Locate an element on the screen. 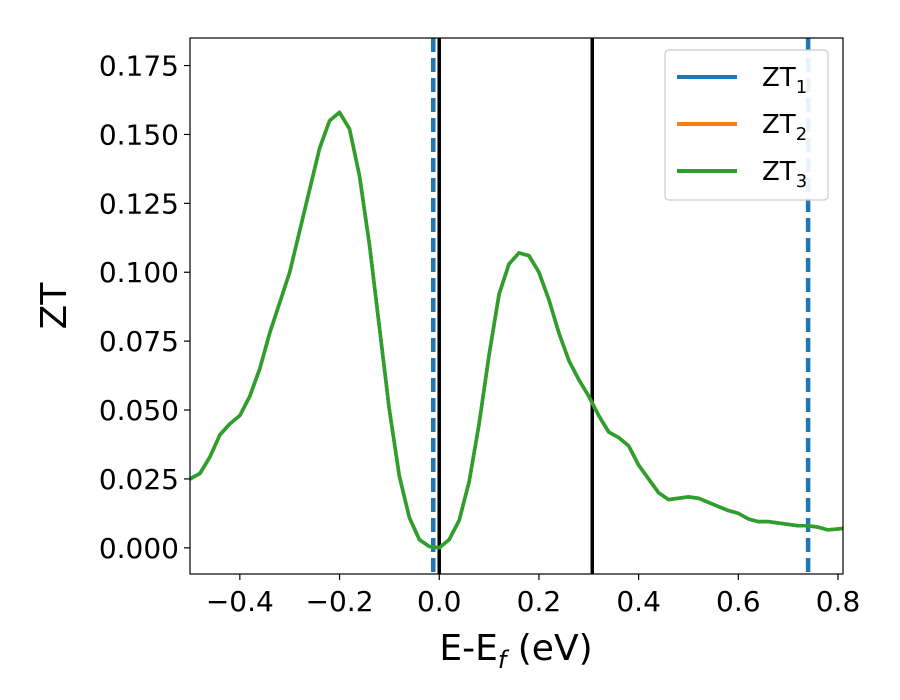 The image size is (900, 700). legend-entry: ZT3 is located at coordinates (742, 174).